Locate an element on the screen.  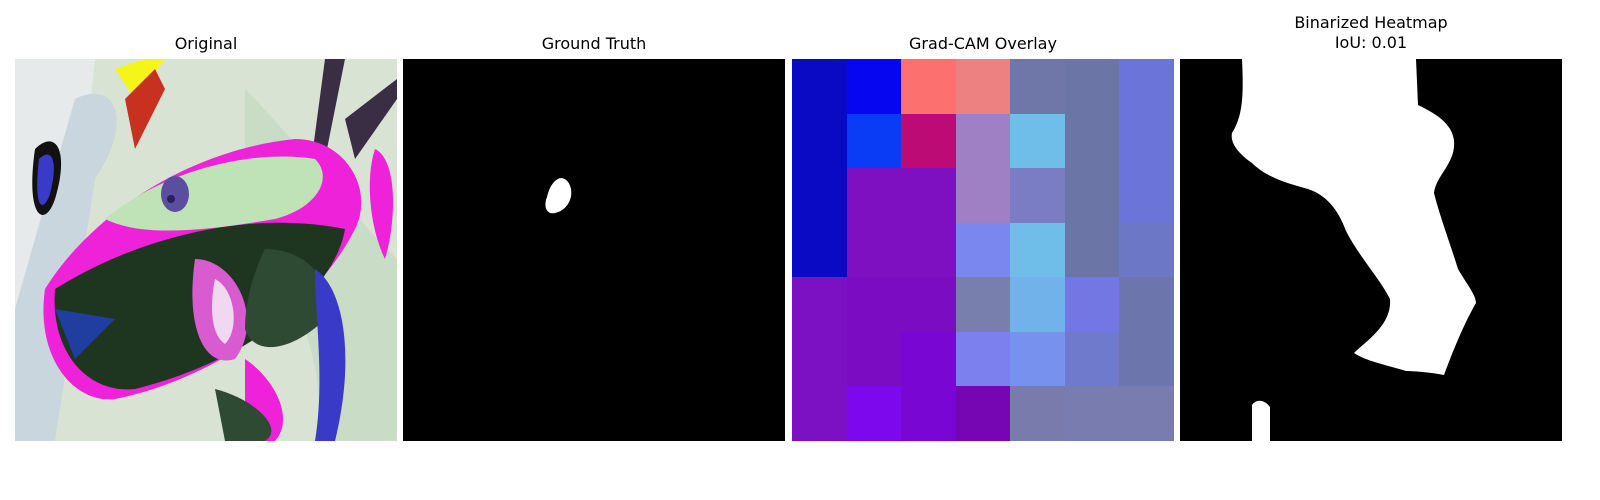
binarized-region-main is located at coordinates (1353, 217).